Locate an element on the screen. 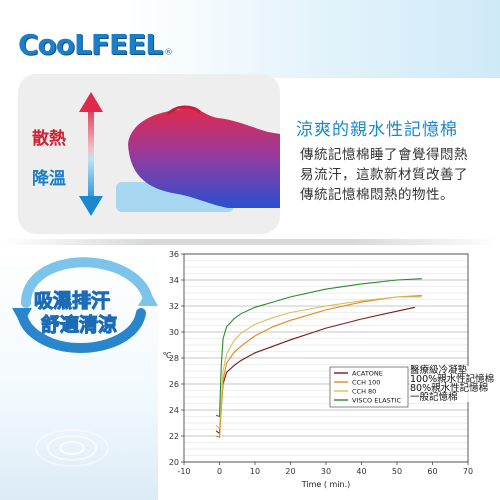  y-tick-label: 34 is located at coordinates (174, 280).